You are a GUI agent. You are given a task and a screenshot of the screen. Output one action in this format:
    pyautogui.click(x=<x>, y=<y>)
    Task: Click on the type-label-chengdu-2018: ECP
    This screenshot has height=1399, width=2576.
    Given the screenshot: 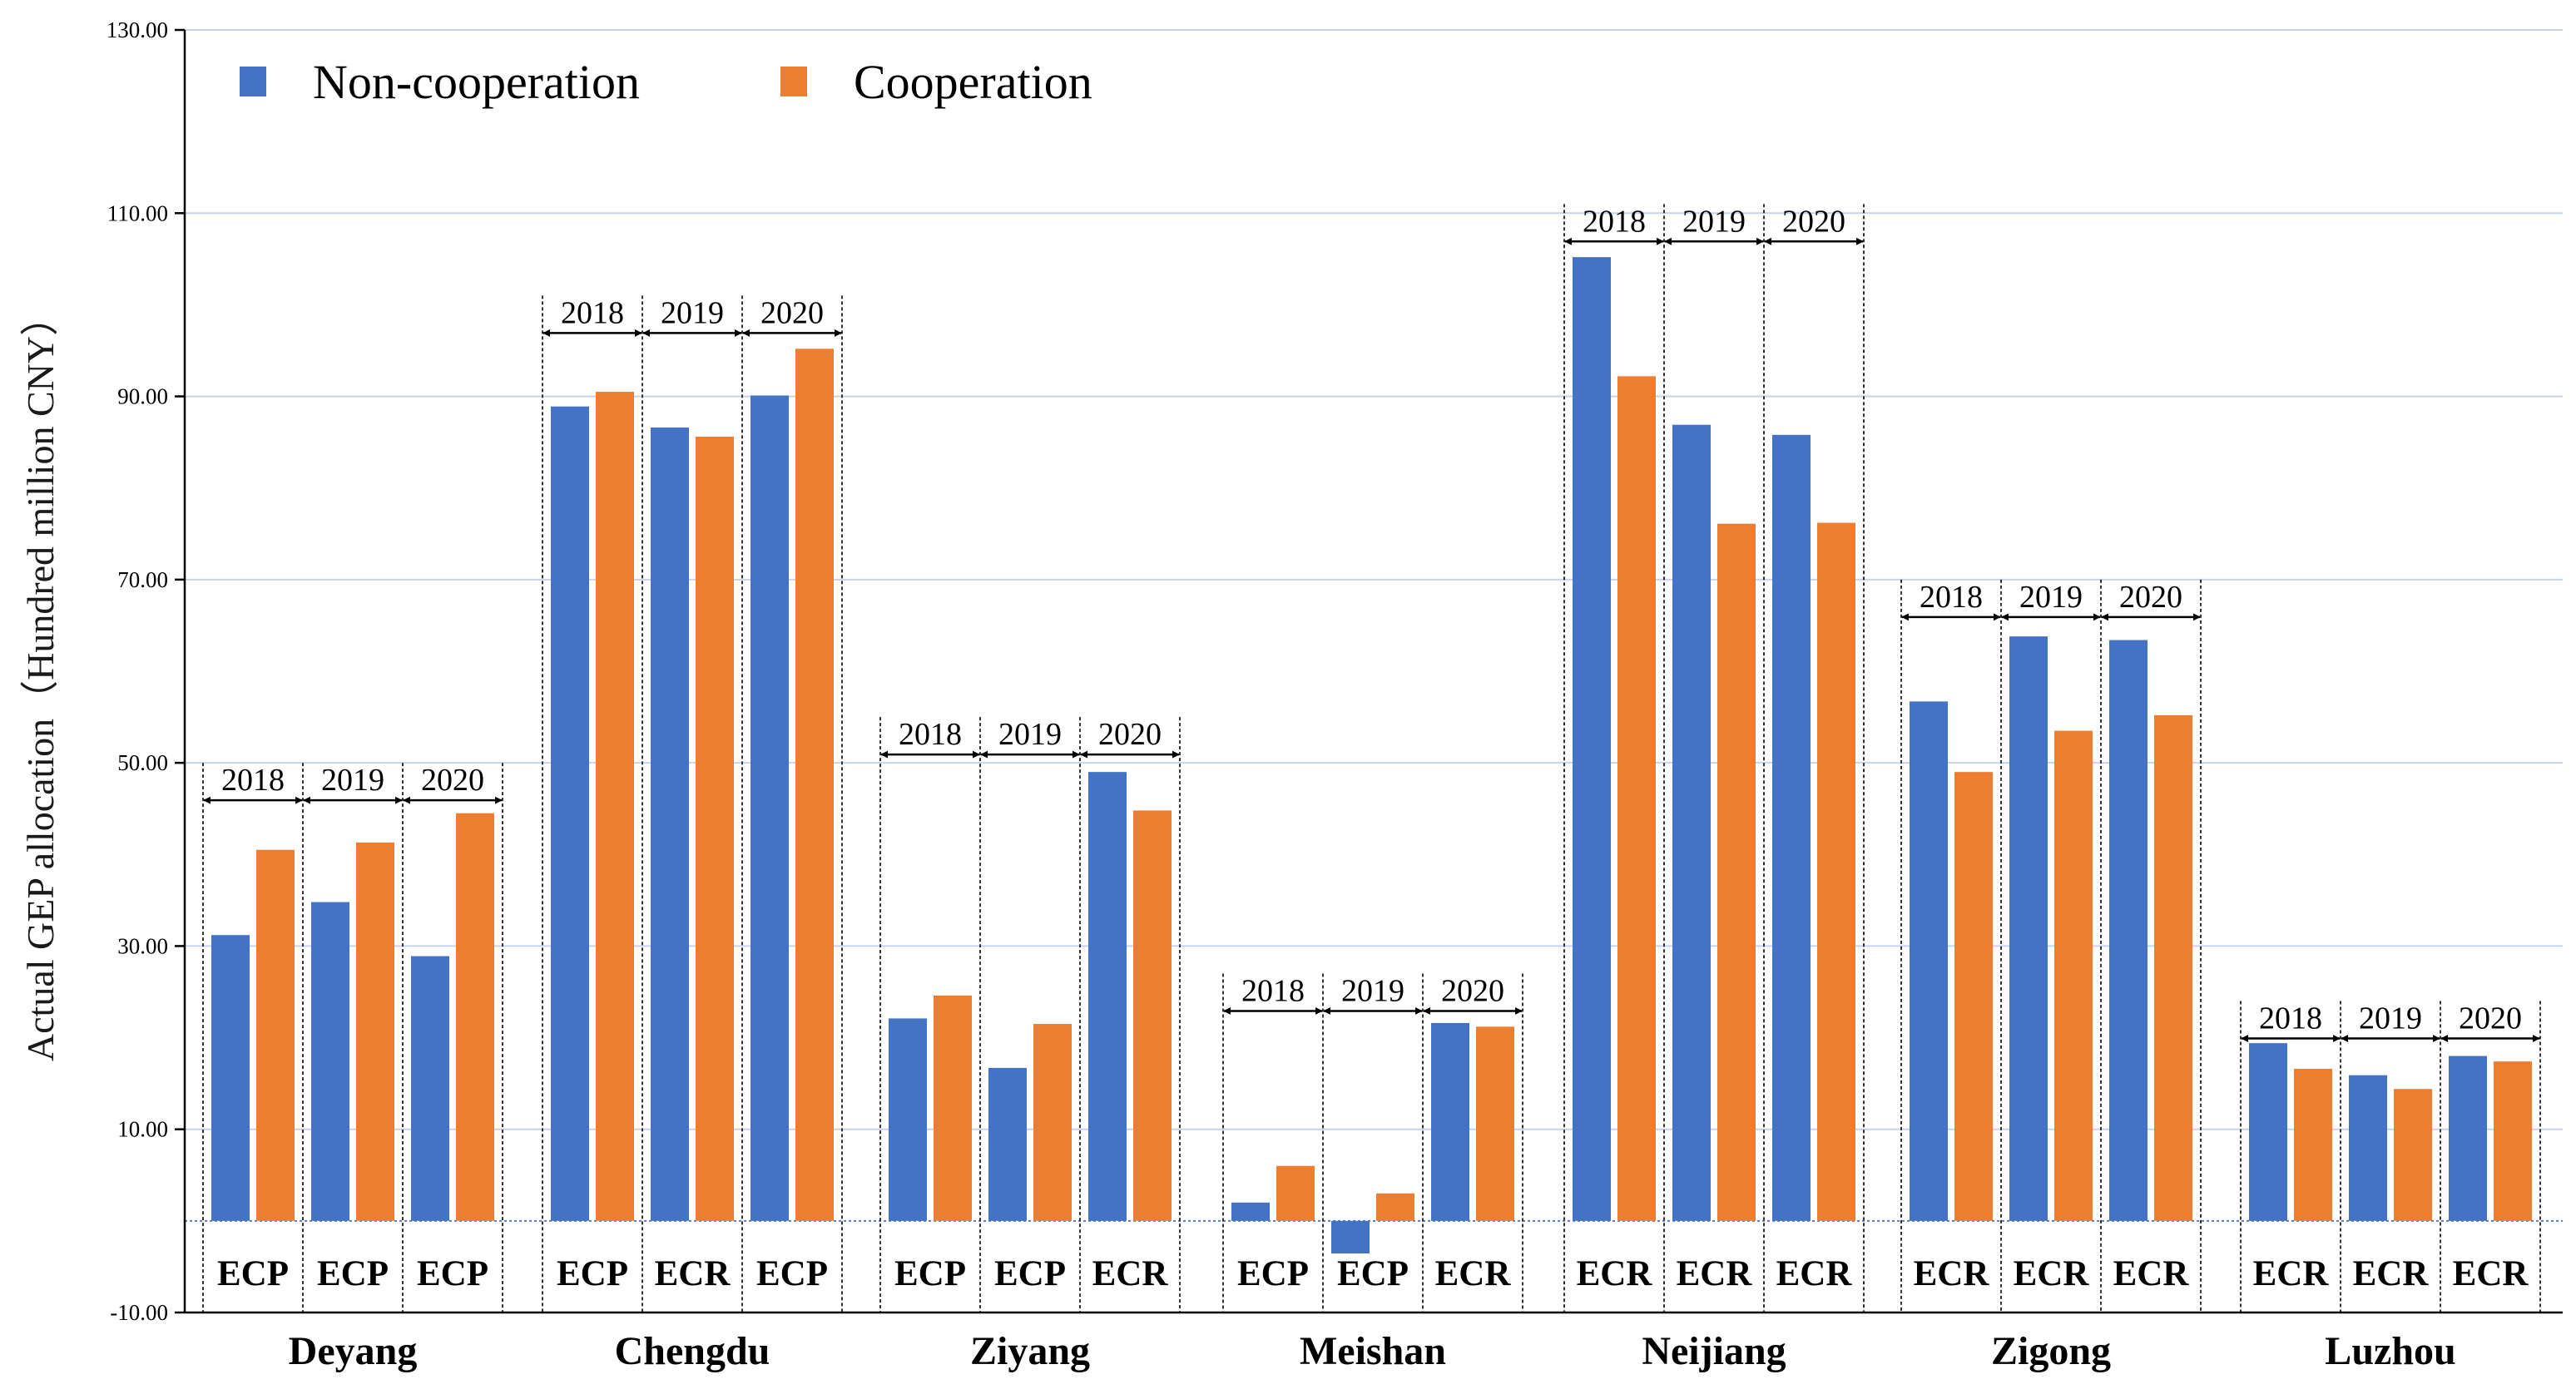 What is the action you would take?
    pyautogui.click(x=592, y=1273)
    